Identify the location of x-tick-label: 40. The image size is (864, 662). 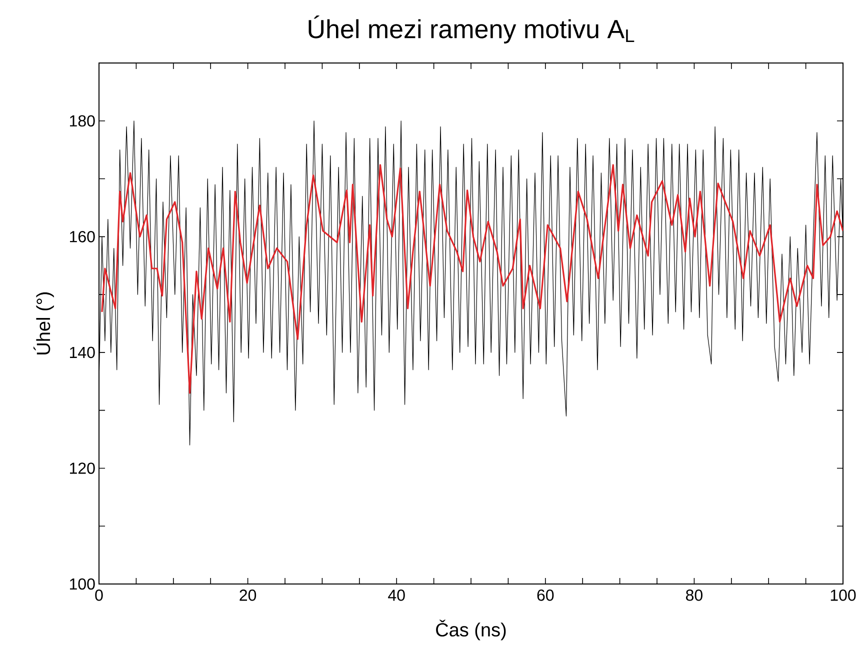
(396, 595).